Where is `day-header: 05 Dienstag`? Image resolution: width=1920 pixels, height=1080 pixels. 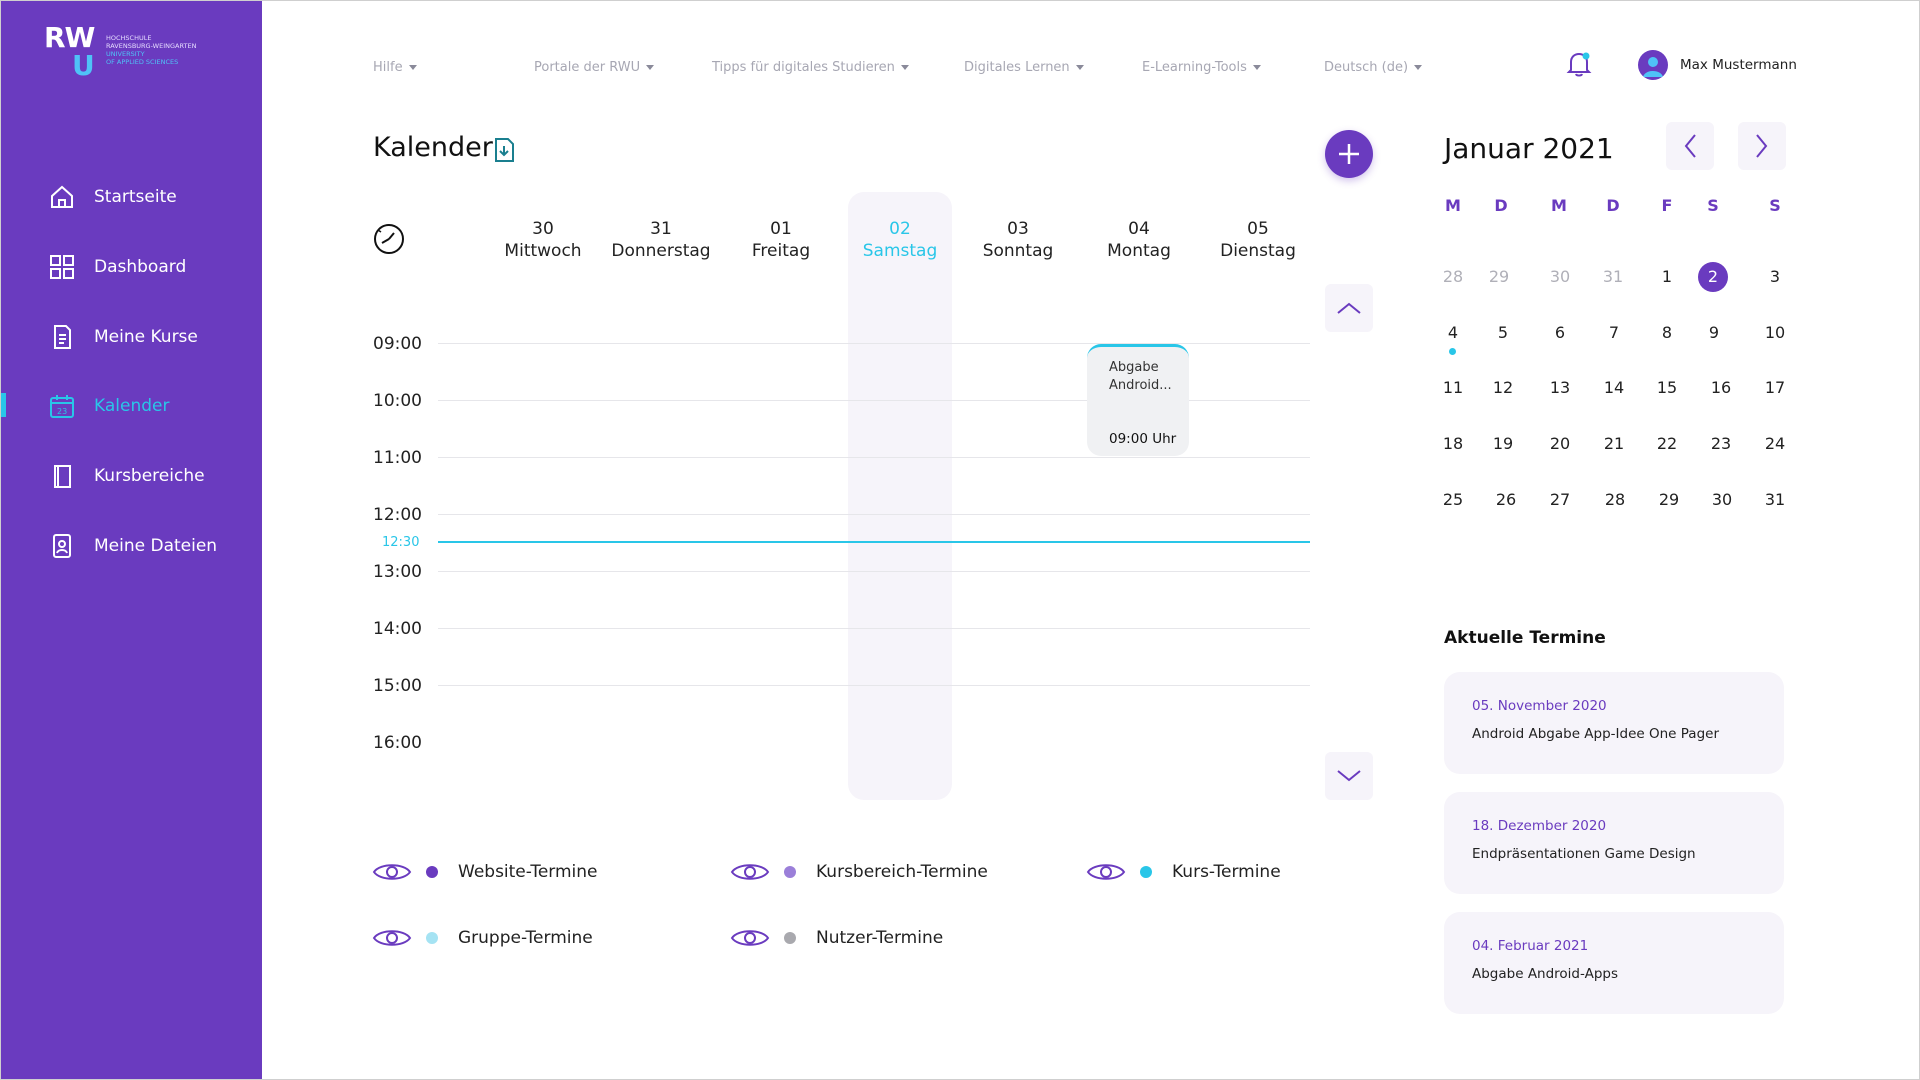
day-header: 05 Dienstag is located at coordinates (1258, 240).